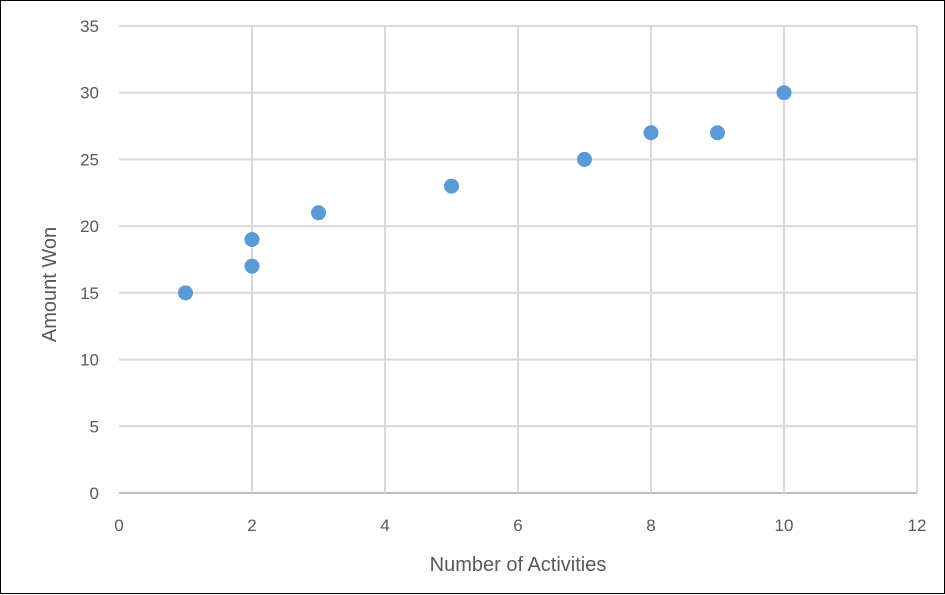  Describe the element at coordinates (917, 525) in the screenshot. I see `x-tick-label: 12` at that location.